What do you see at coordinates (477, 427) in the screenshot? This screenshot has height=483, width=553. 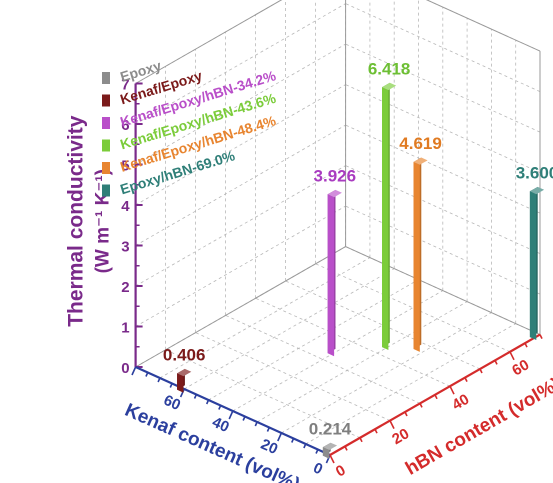 I see `hbn-axis-title: hBN content (vol%)` at bounding box center [477, 427].